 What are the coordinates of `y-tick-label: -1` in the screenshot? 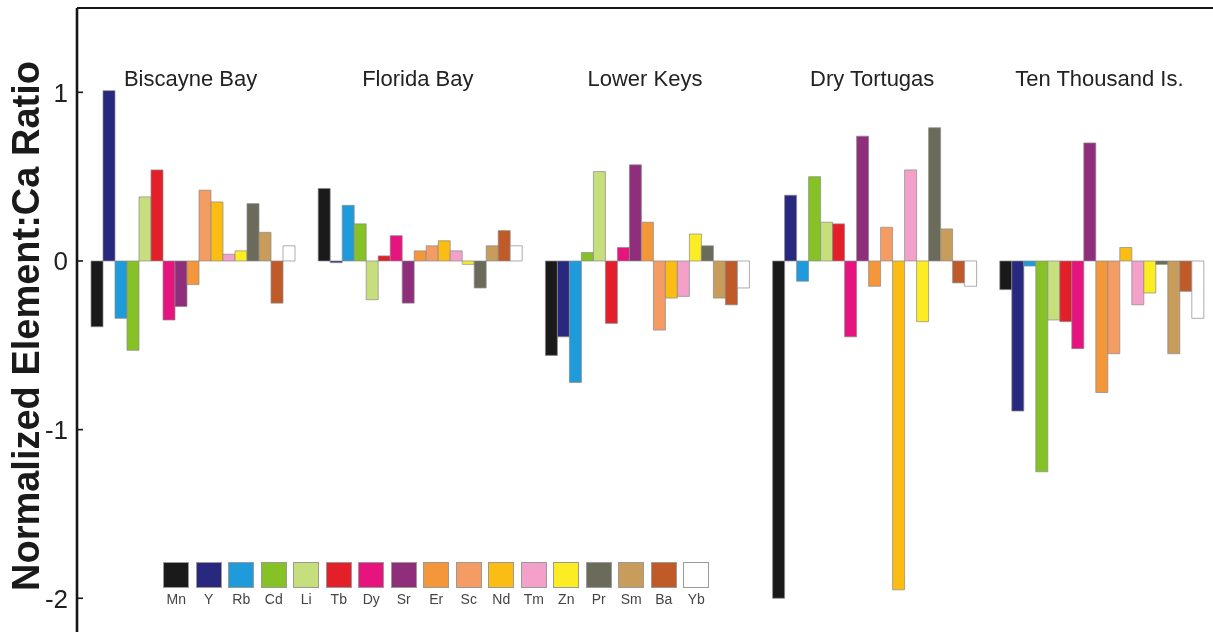 It's located at (56, 429).